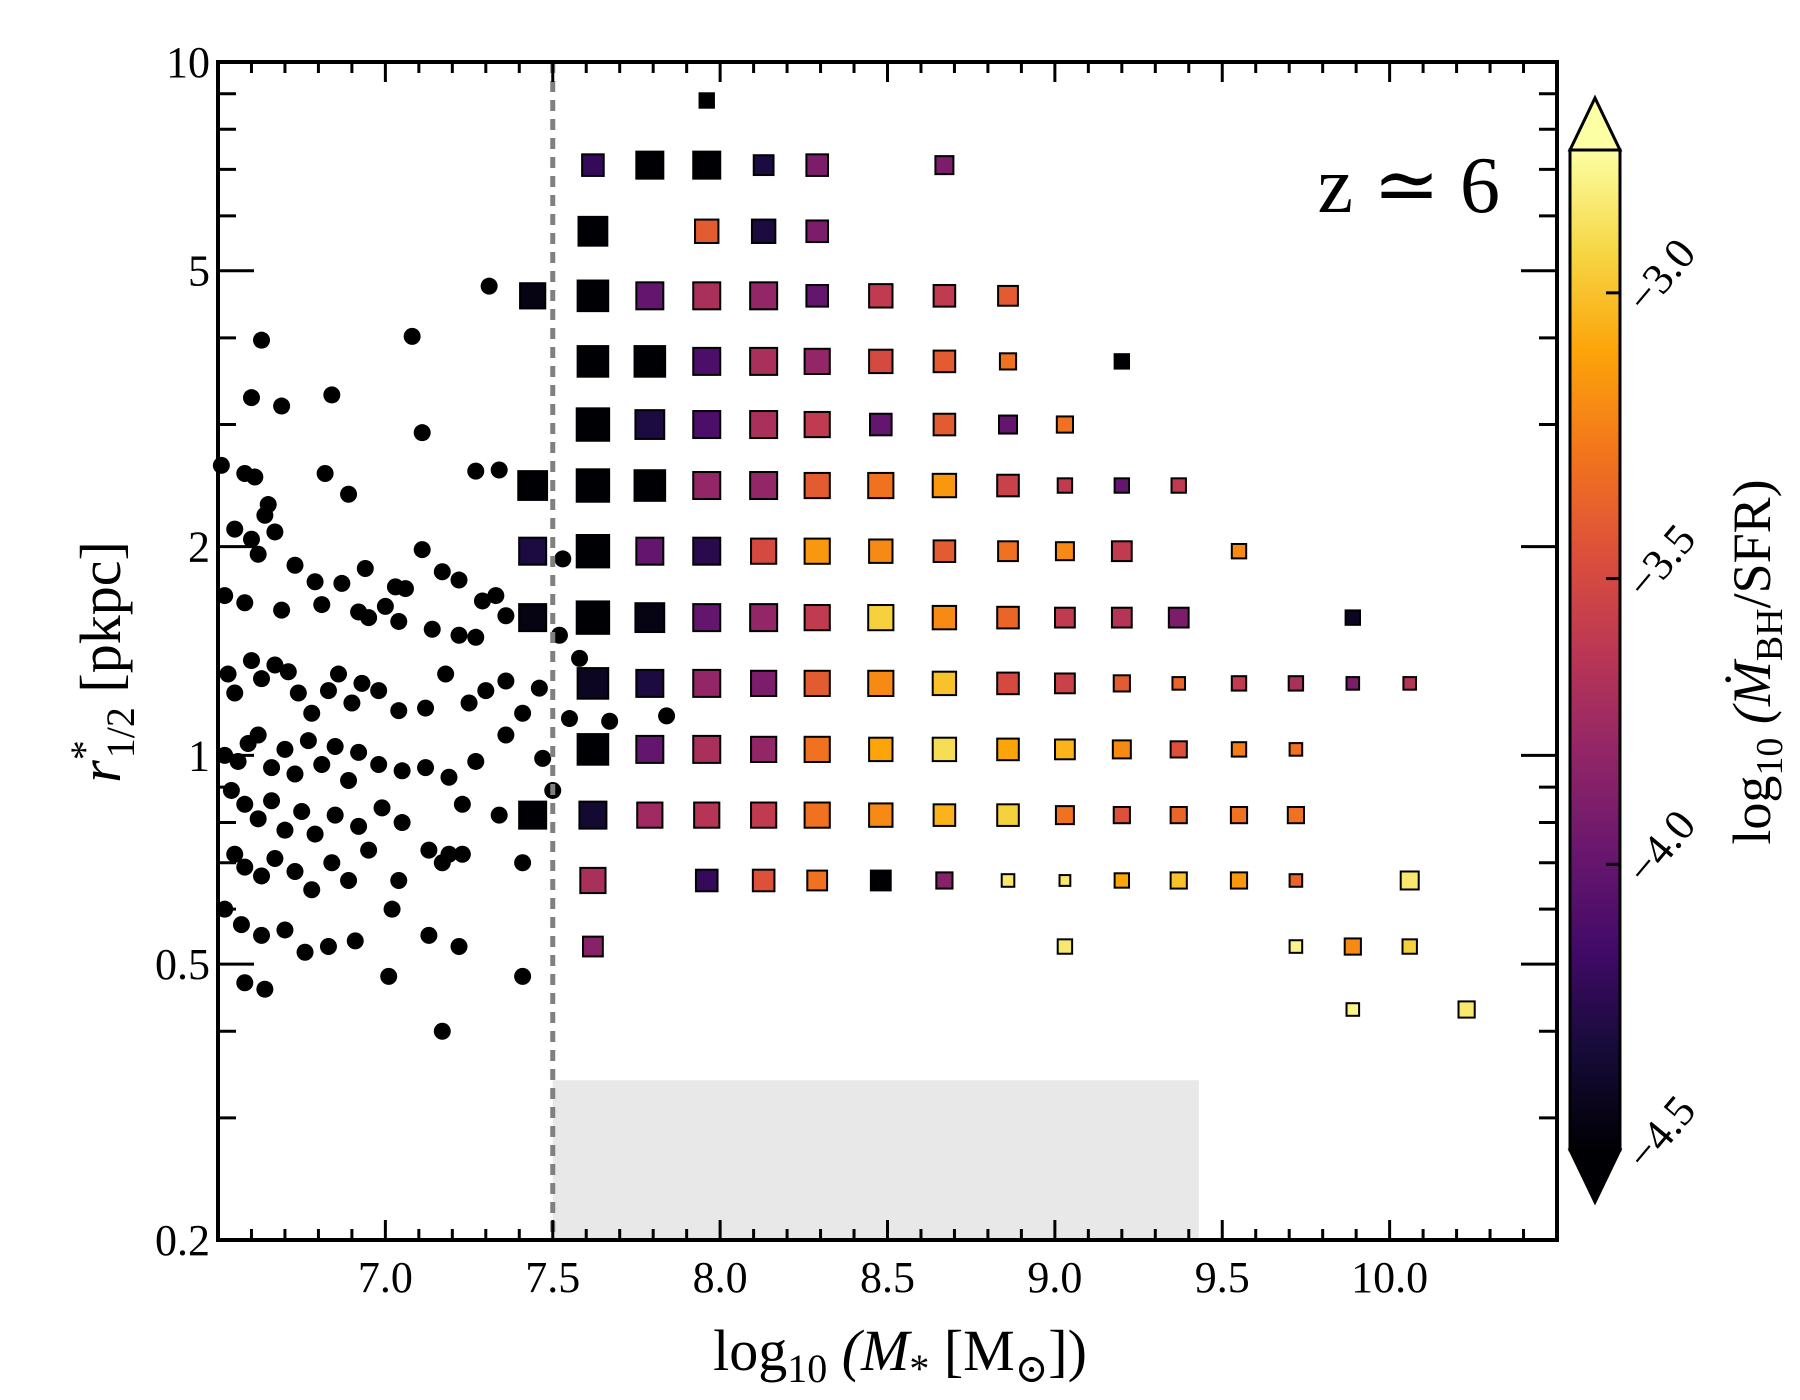 The width and height of the screenshot is (1800, 1400). Describe the element at coordinates (1770, 757) in the screenshot. I see `cb-label-sub: 10` at that location.